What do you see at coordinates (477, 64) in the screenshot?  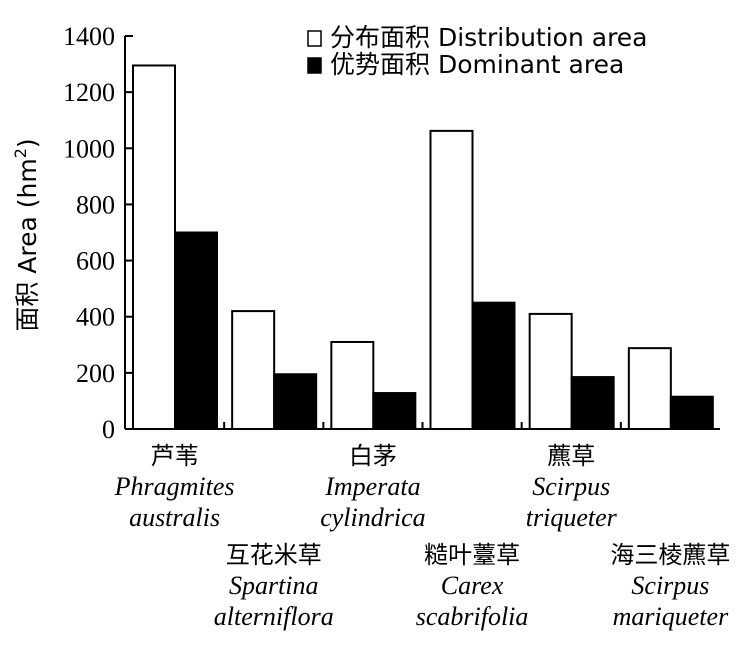 I see `legend-label: 优势面积 Dominant area` at bounding box center [477, 64].